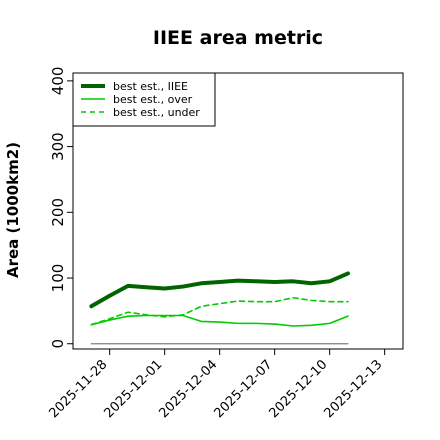 The image size is (440, 440). I want to click on y-tick-label-1: 100, so click(58, 278).